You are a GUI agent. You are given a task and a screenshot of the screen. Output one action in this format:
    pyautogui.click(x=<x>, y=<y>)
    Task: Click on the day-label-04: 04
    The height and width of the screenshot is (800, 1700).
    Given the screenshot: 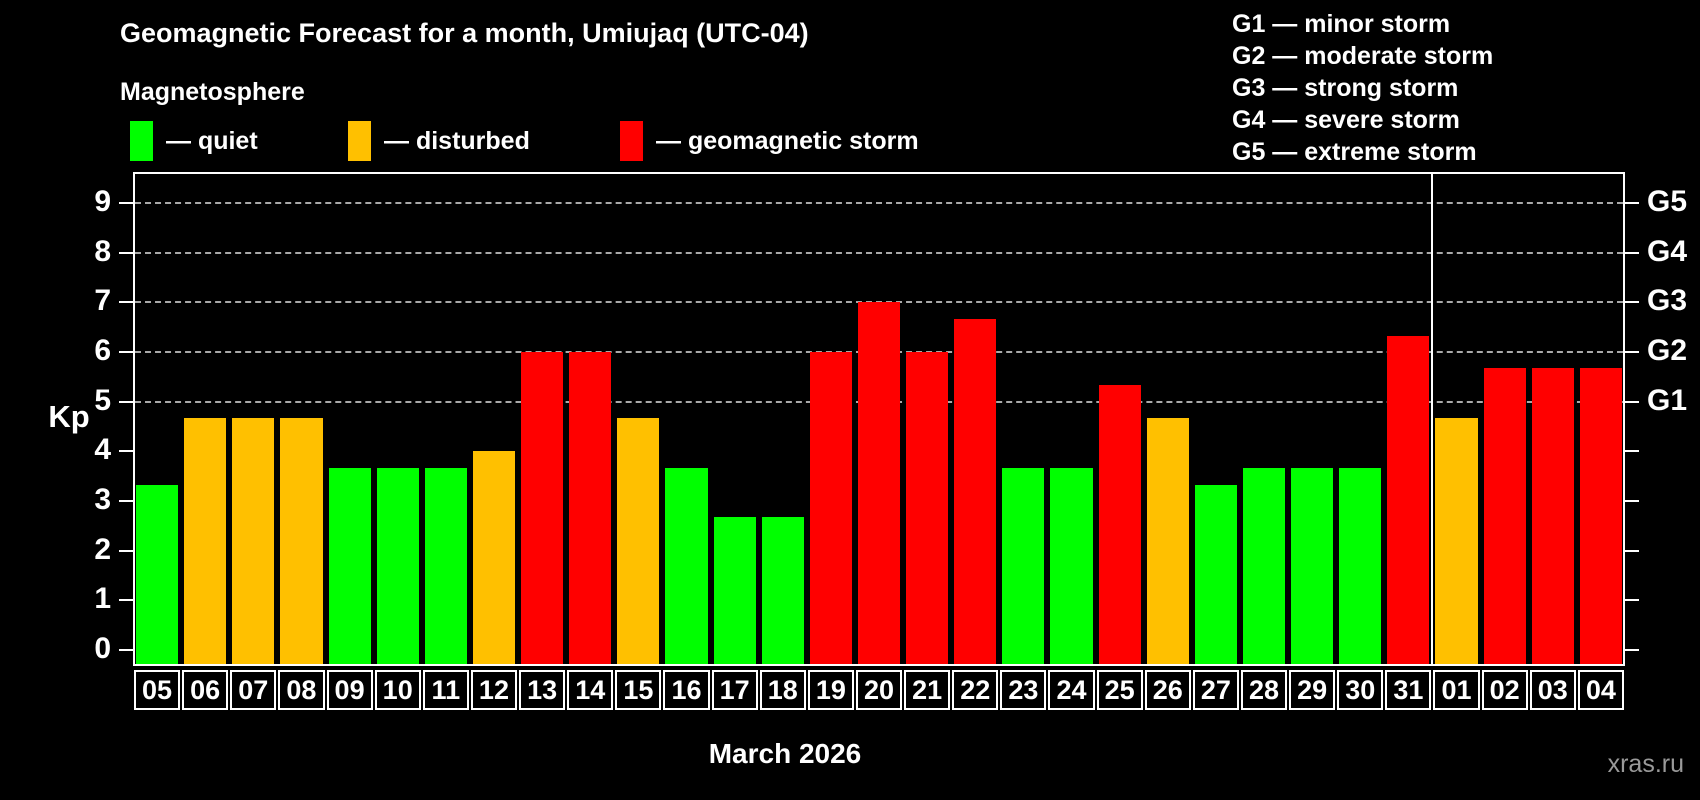 What is the action you would take?
    pyautogui.click(x=1600, y=690)
    